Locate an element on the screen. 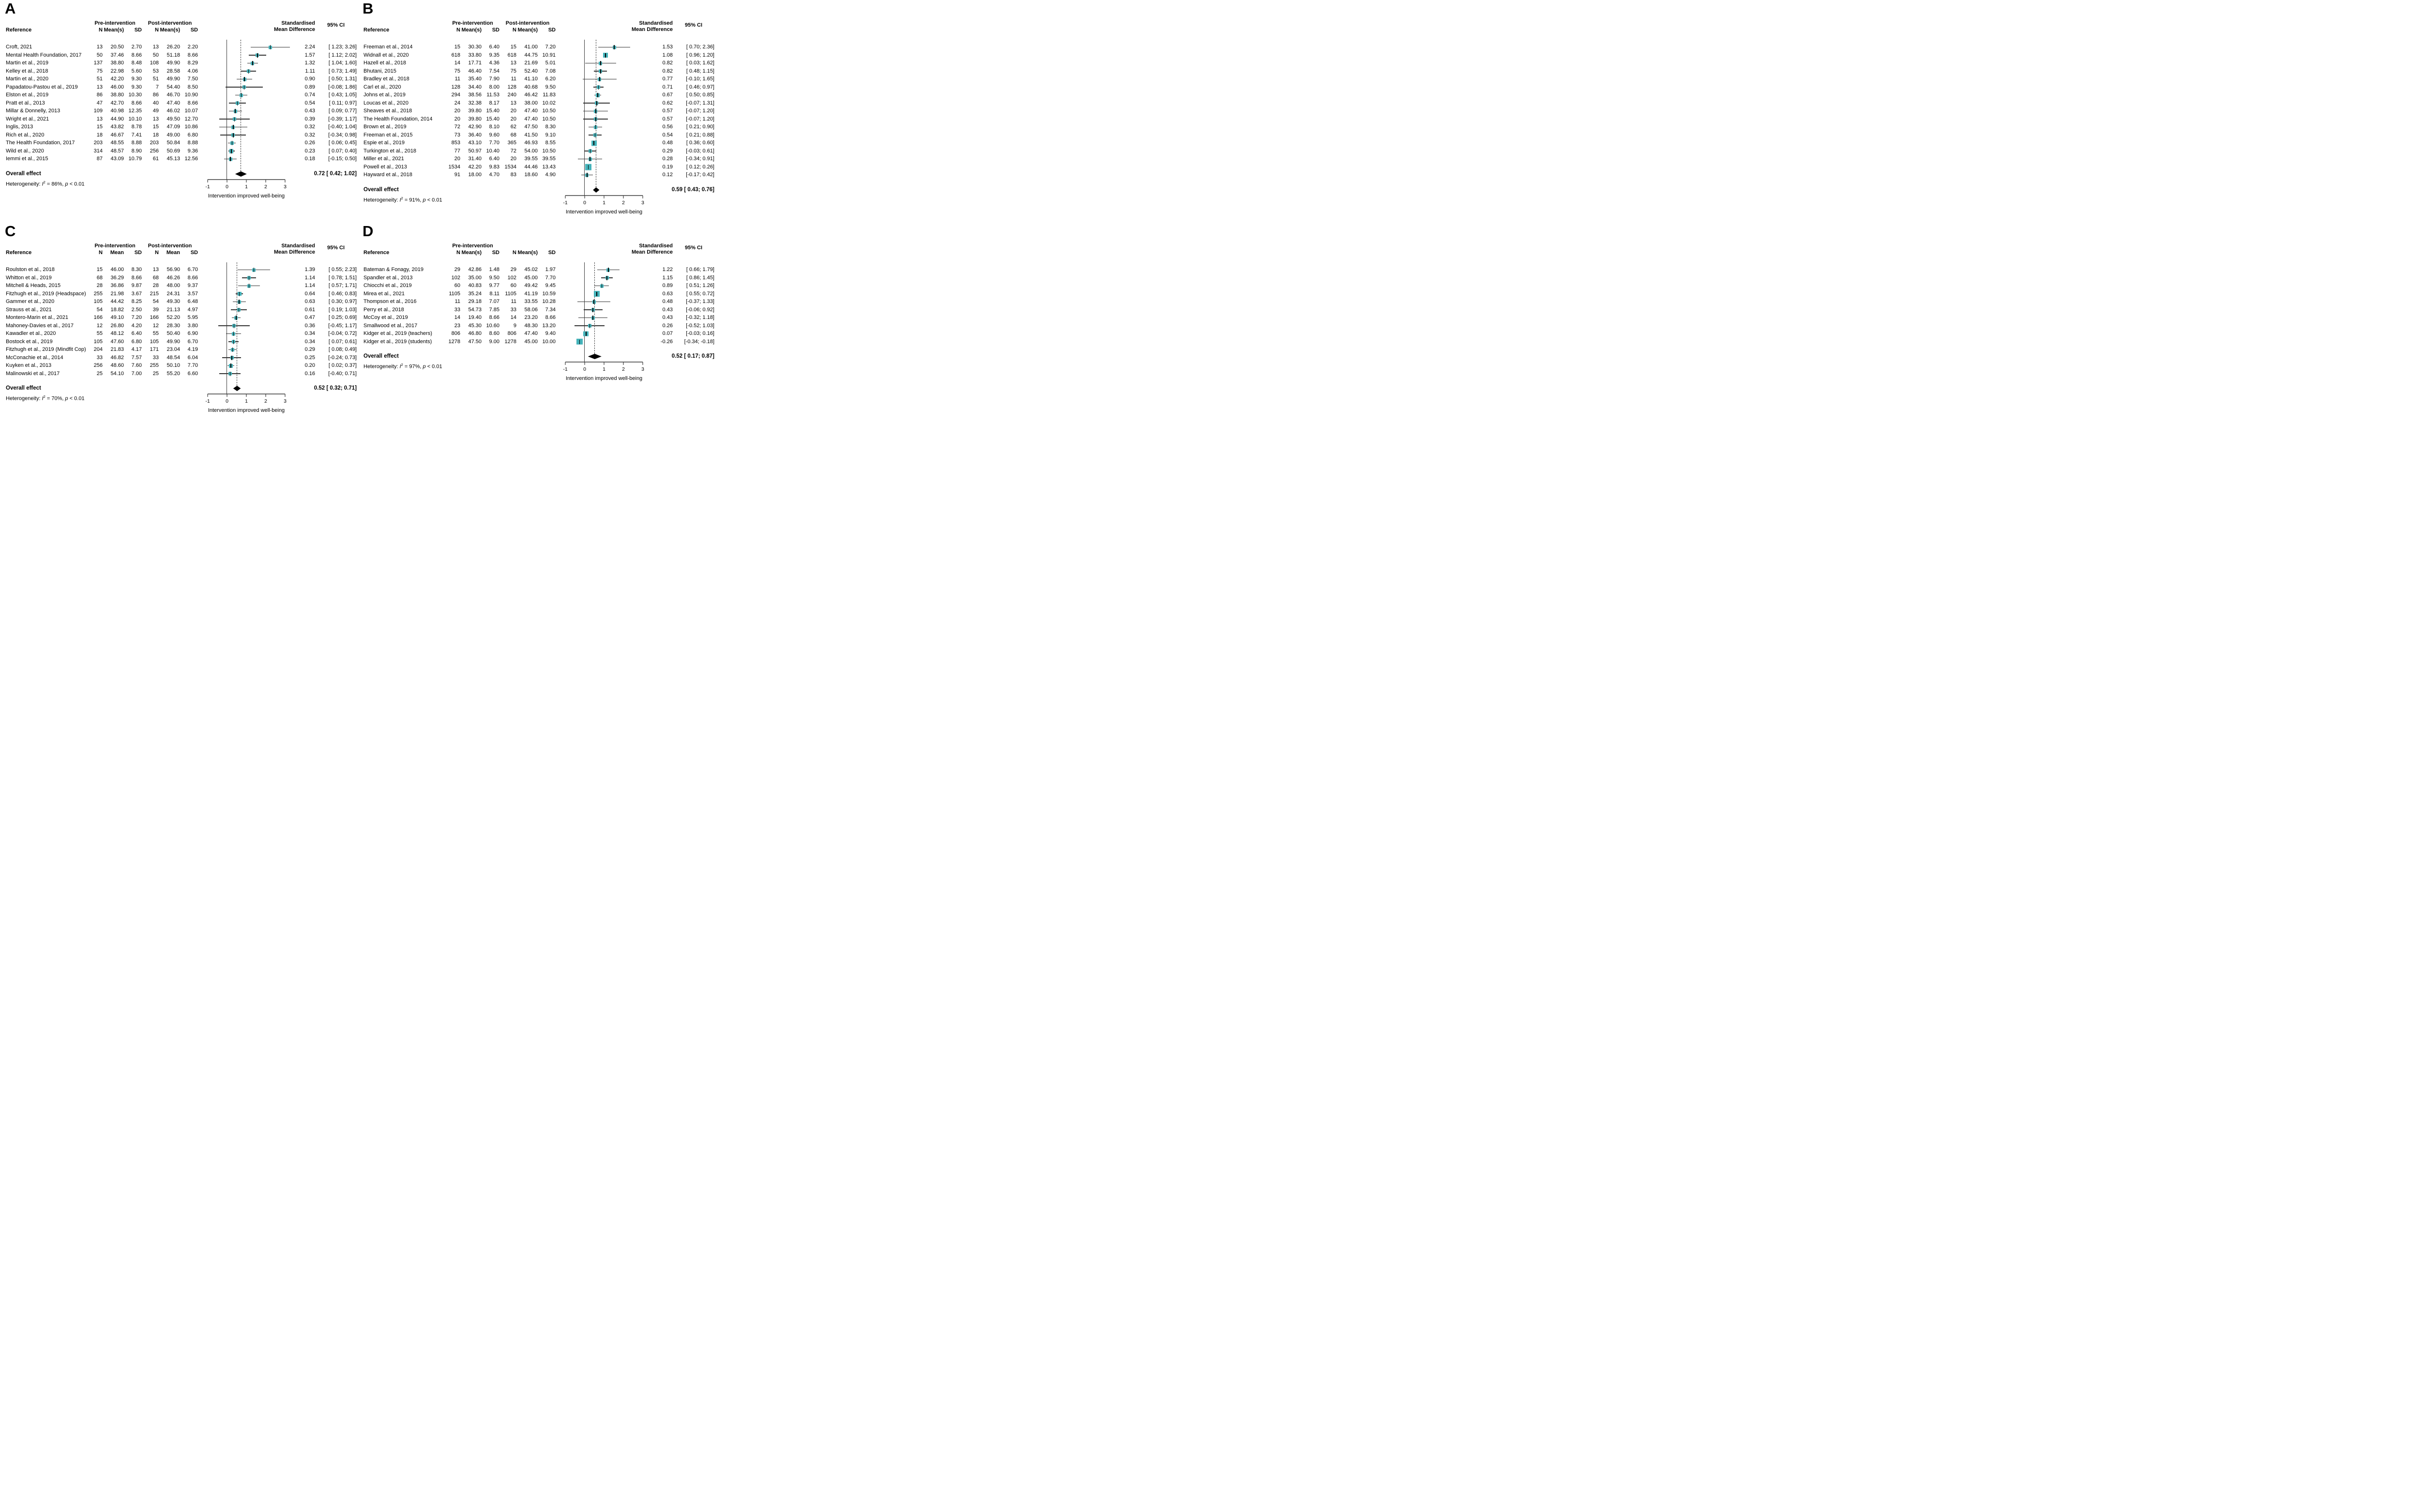  ci-value: [ 0.73; 1.49] is located at coordinates (342, 71).